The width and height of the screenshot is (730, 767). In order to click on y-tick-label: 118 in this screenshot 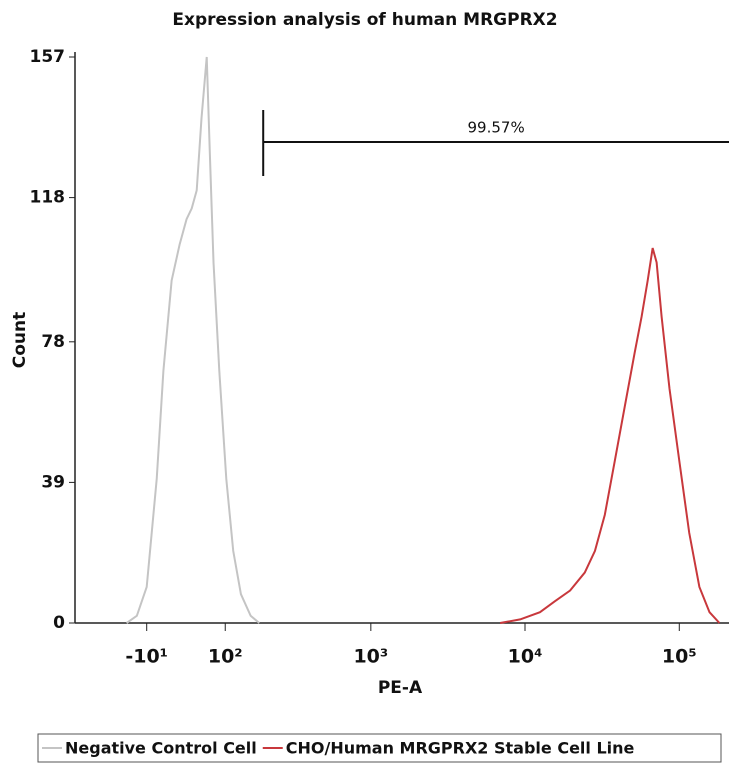, I will do `click(48, 198)`.